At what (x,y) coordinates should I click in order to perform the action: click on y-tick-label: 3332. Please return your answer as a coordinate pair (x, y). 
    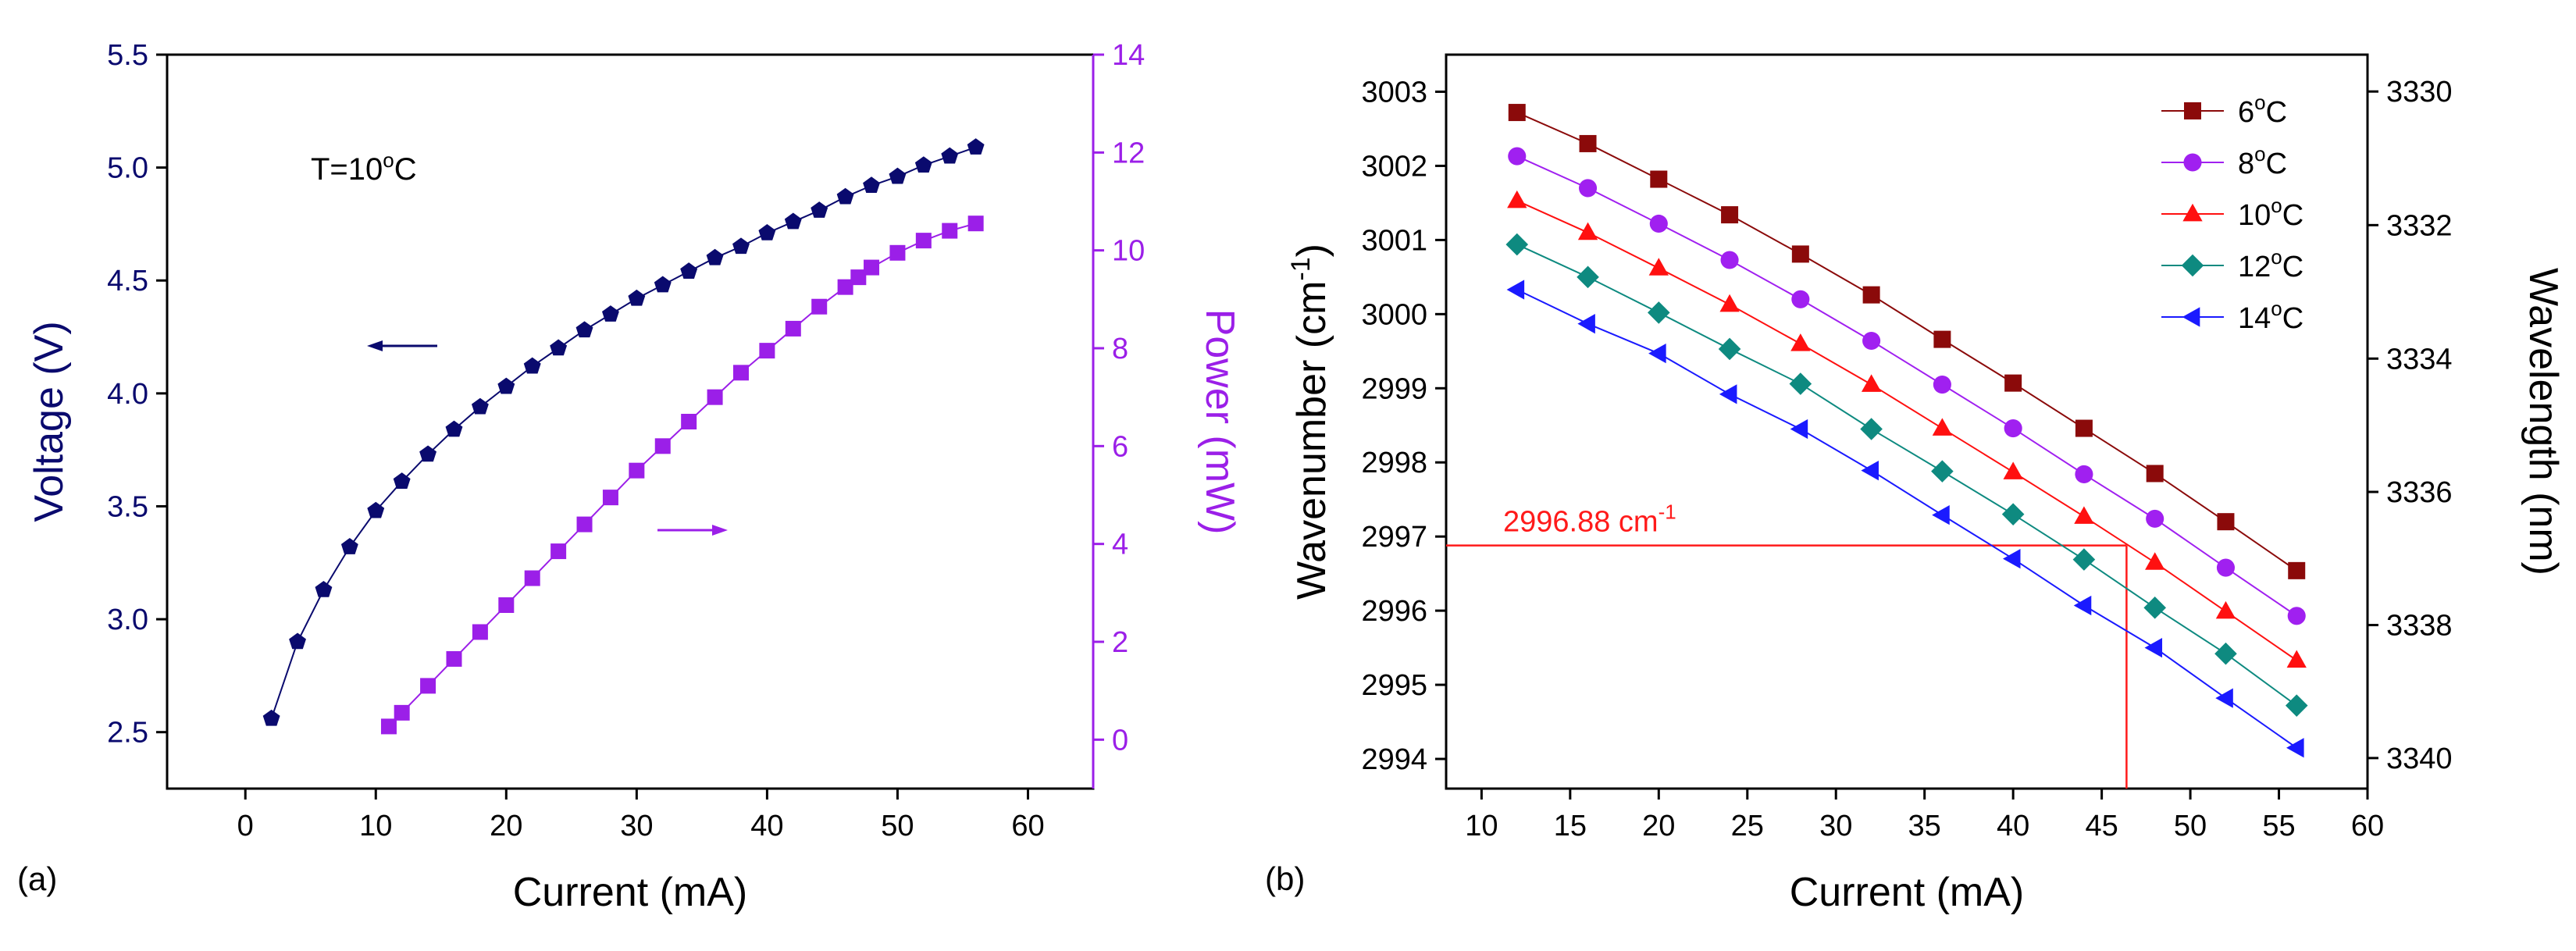
    Looking at the image, I should click on (2419, 225).